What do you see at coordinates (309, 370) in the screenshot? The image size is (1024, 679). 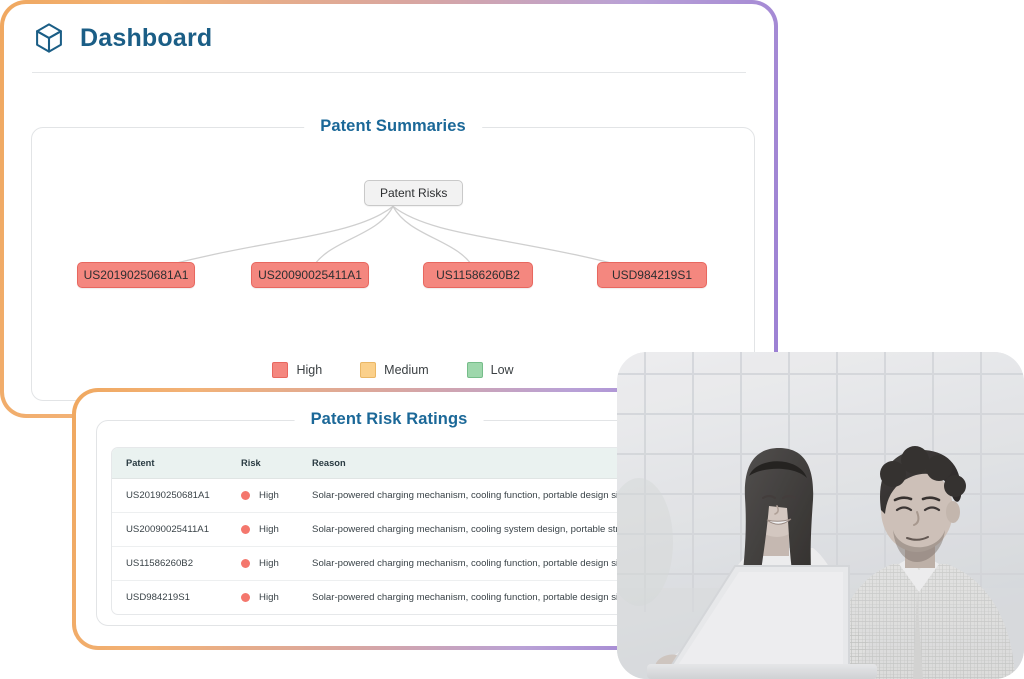 I see `legend-label-high: High` at bounding box center [309, 370].